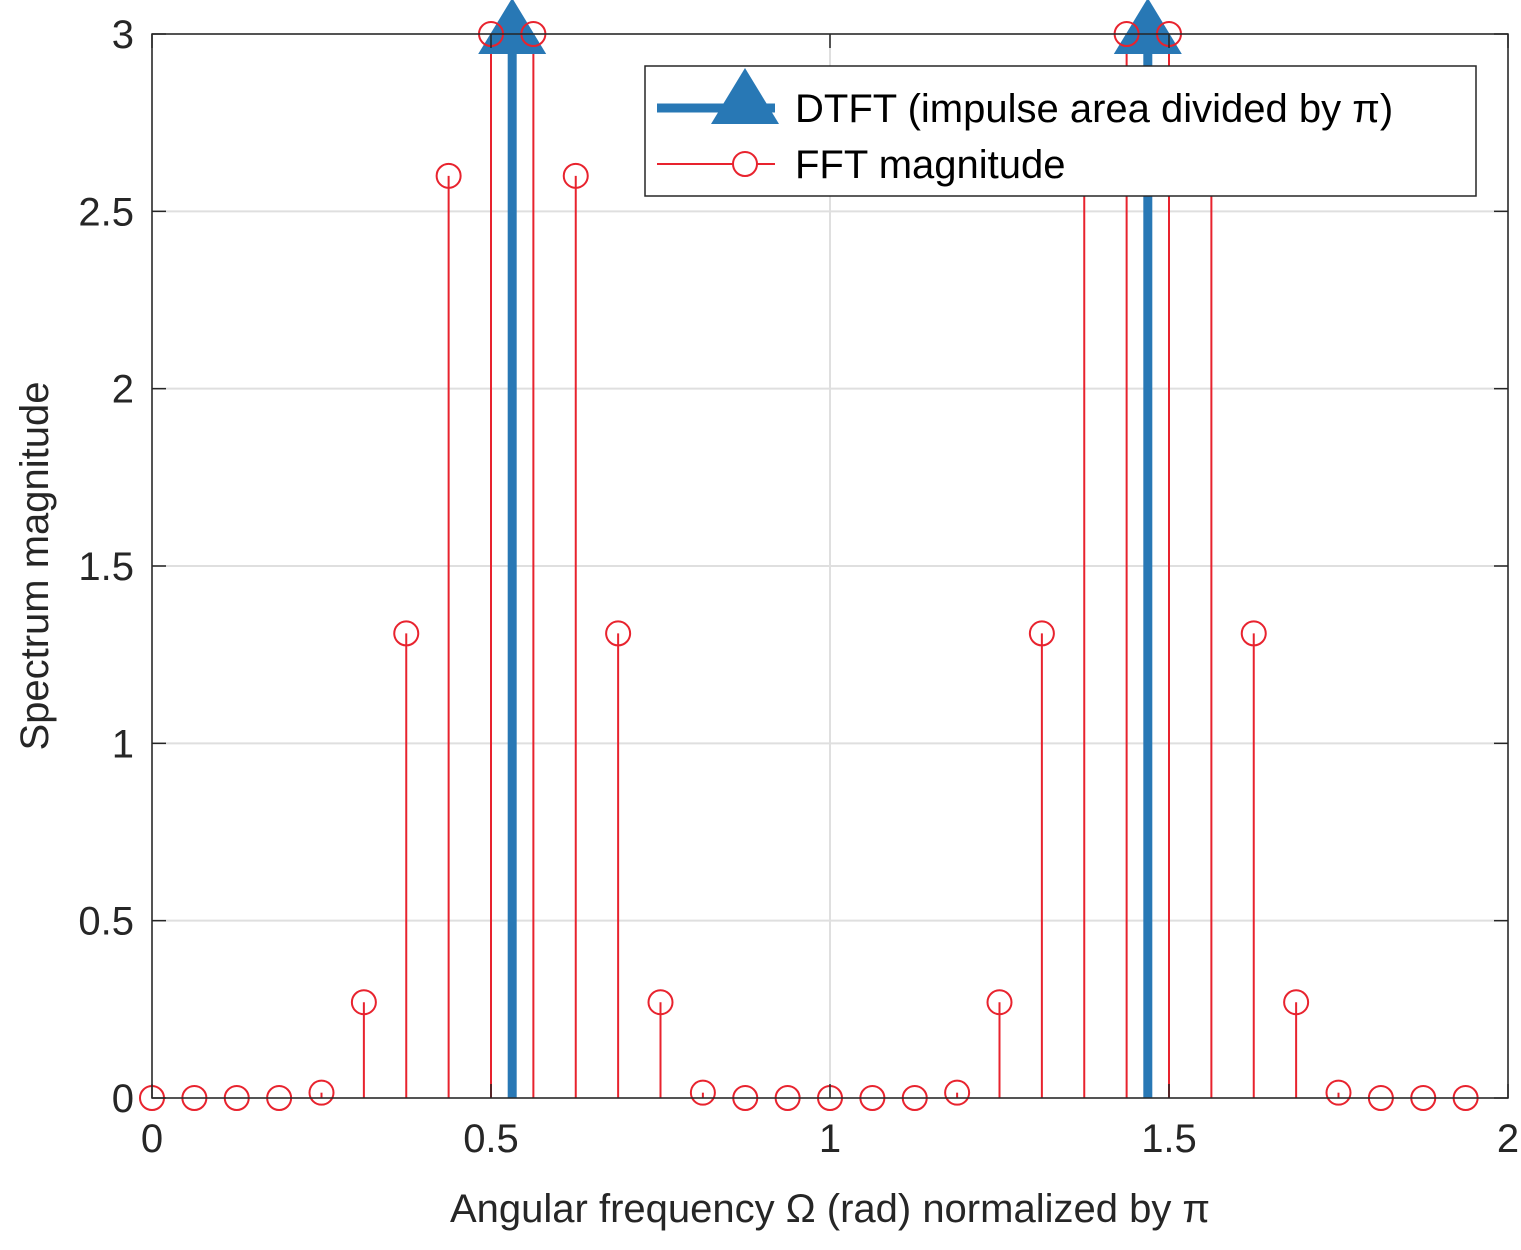  What do you see at coordinates (123, 390) in the screenshot?
I see `y-tick-label: 2` at bounding box center [123, 390].